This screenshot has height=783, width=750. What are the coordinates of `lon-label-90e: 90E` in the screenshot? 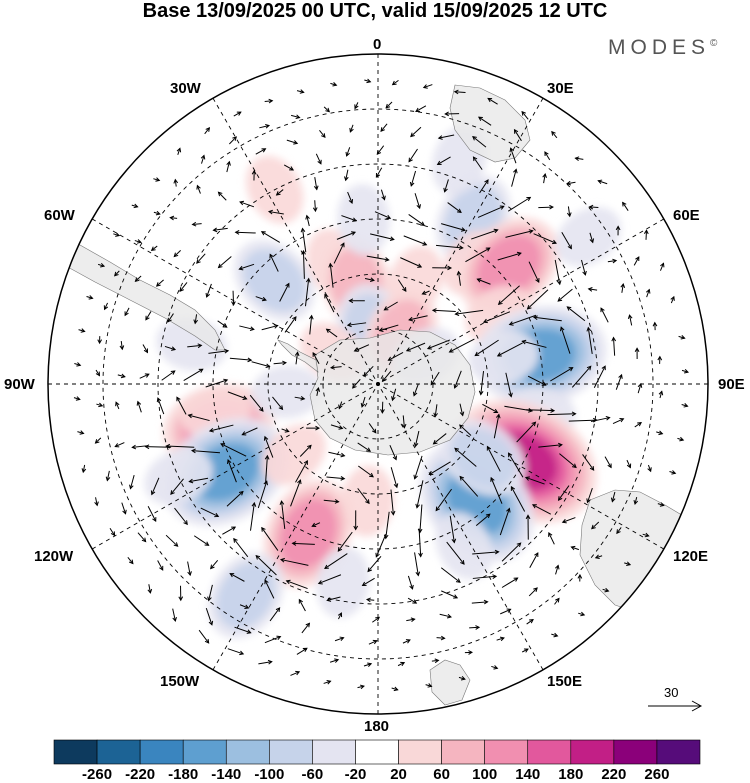 It's located at (731, 384).